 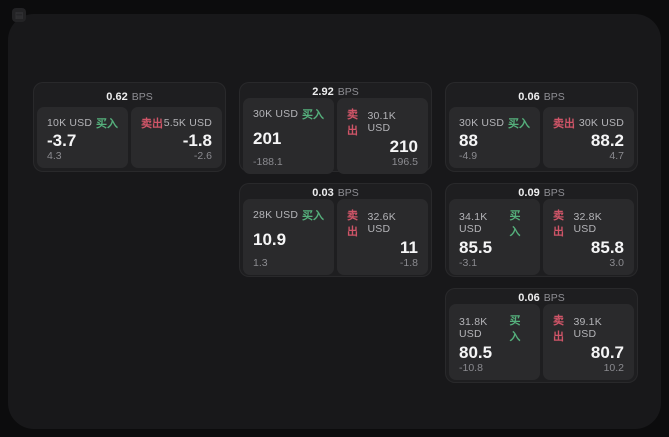 I want to click on bps-value: 0.62, so click(x=117, y=96).